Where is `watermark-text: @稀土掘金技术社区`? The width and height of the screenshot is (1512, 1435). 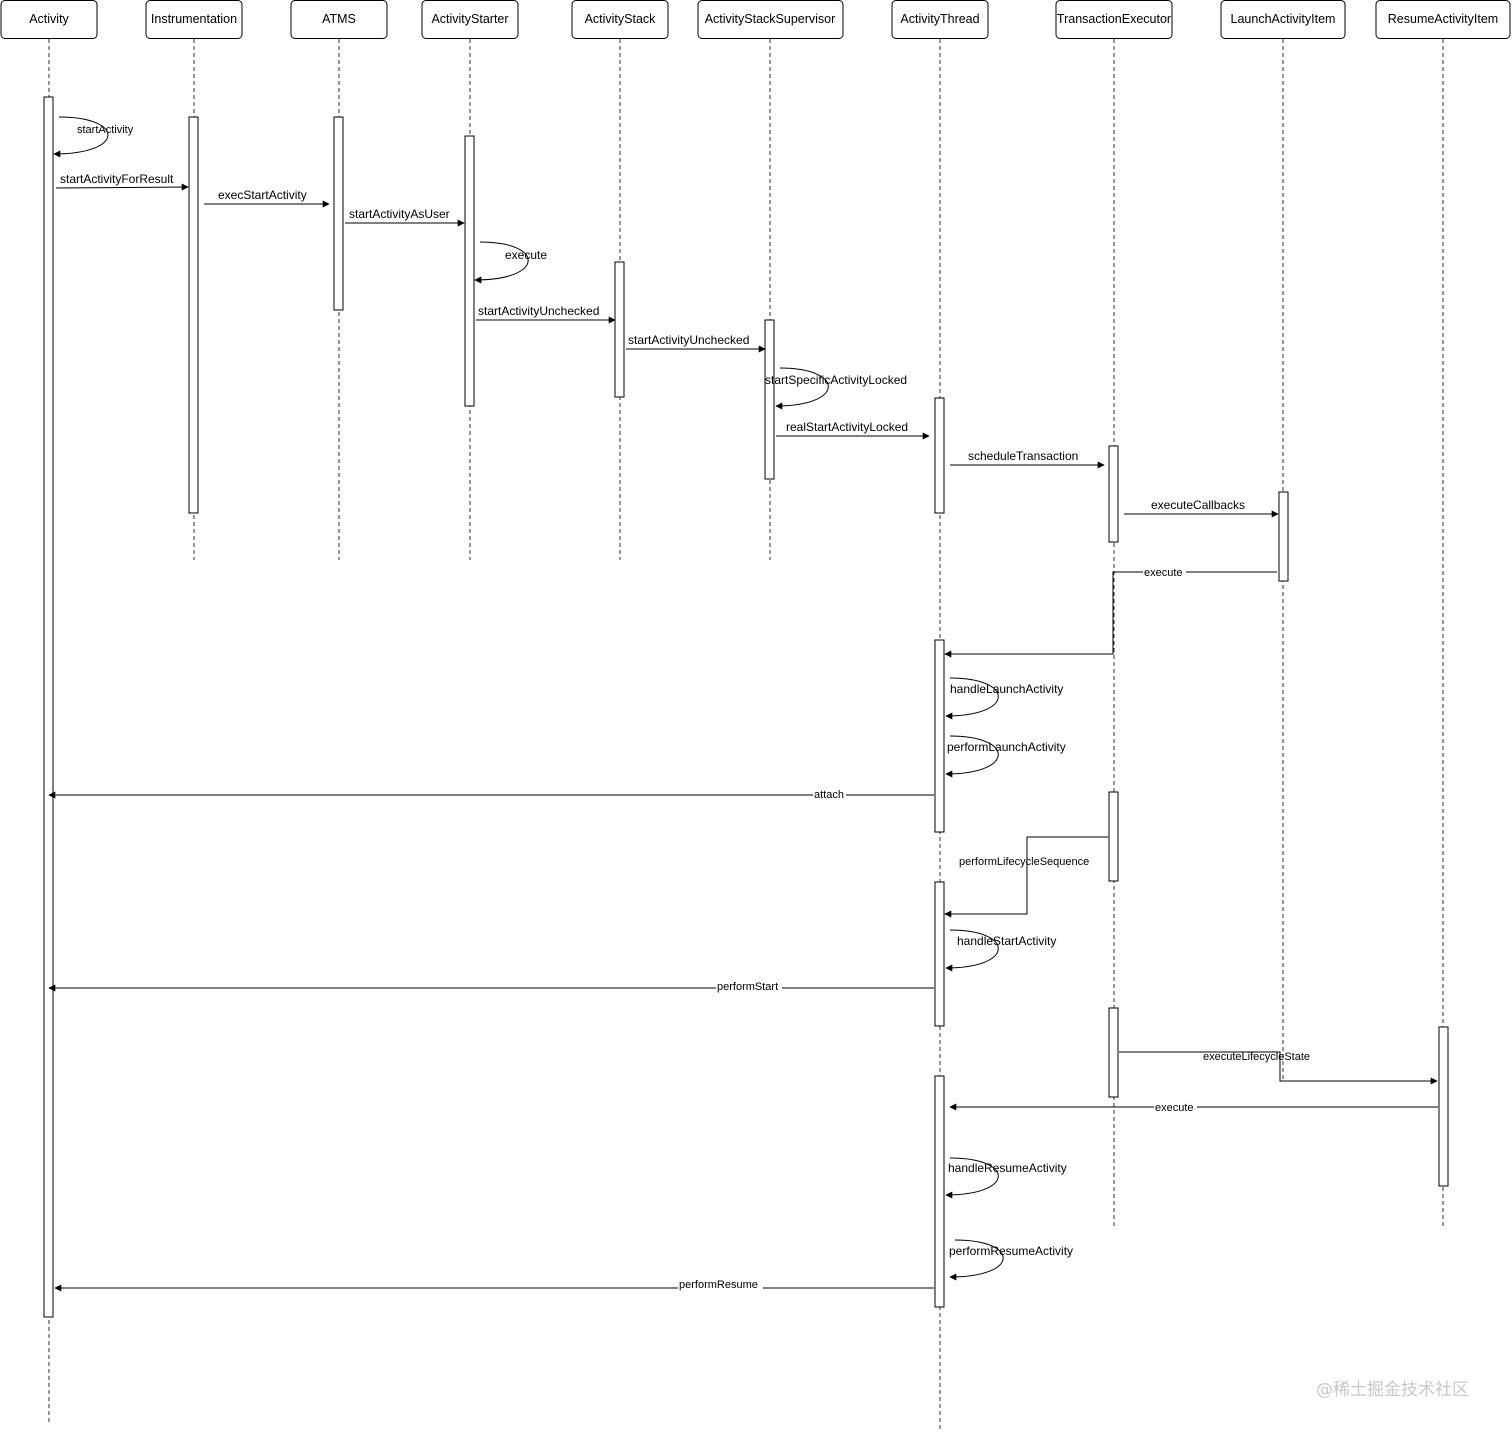
watermark-text: @稀土掘金技术社区 is located at coordinates (1392, 1390).